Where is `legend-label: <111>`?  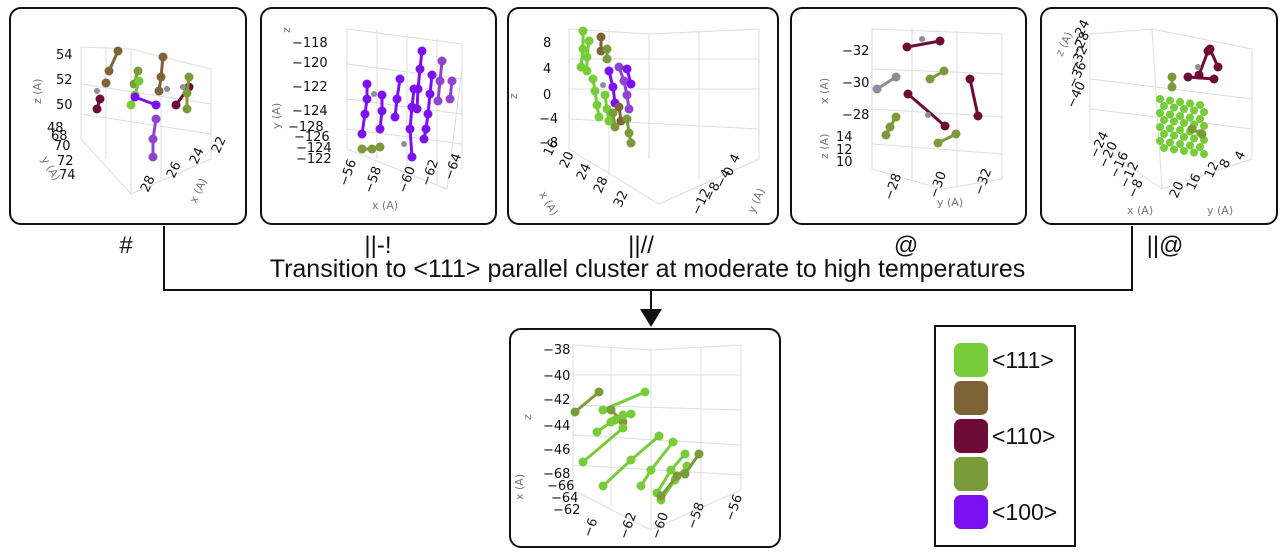
legend-label: <111> is located at coordinates (1023, 360).